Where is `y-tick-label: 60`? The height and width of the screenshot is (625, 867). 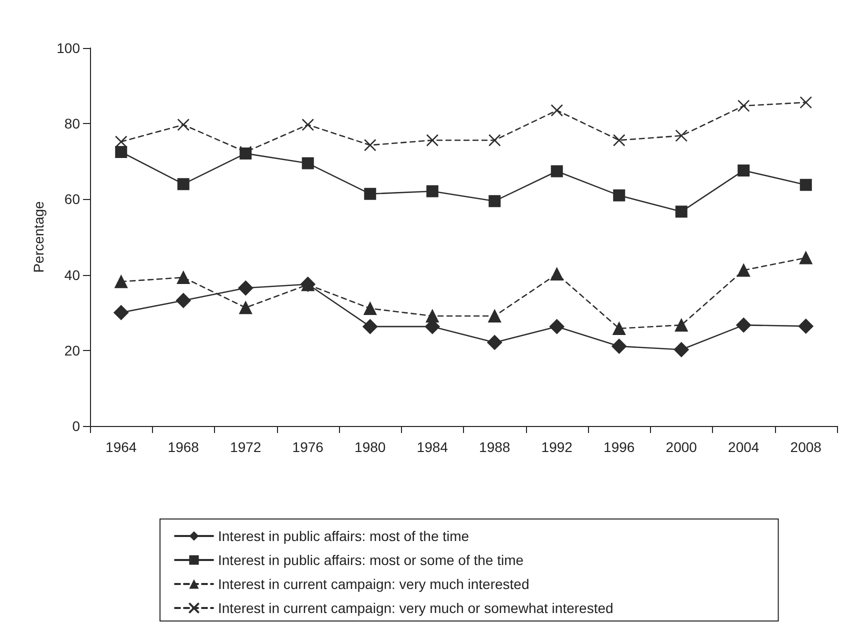 y-tick-label: 60 is located at coordinates (72, 199).